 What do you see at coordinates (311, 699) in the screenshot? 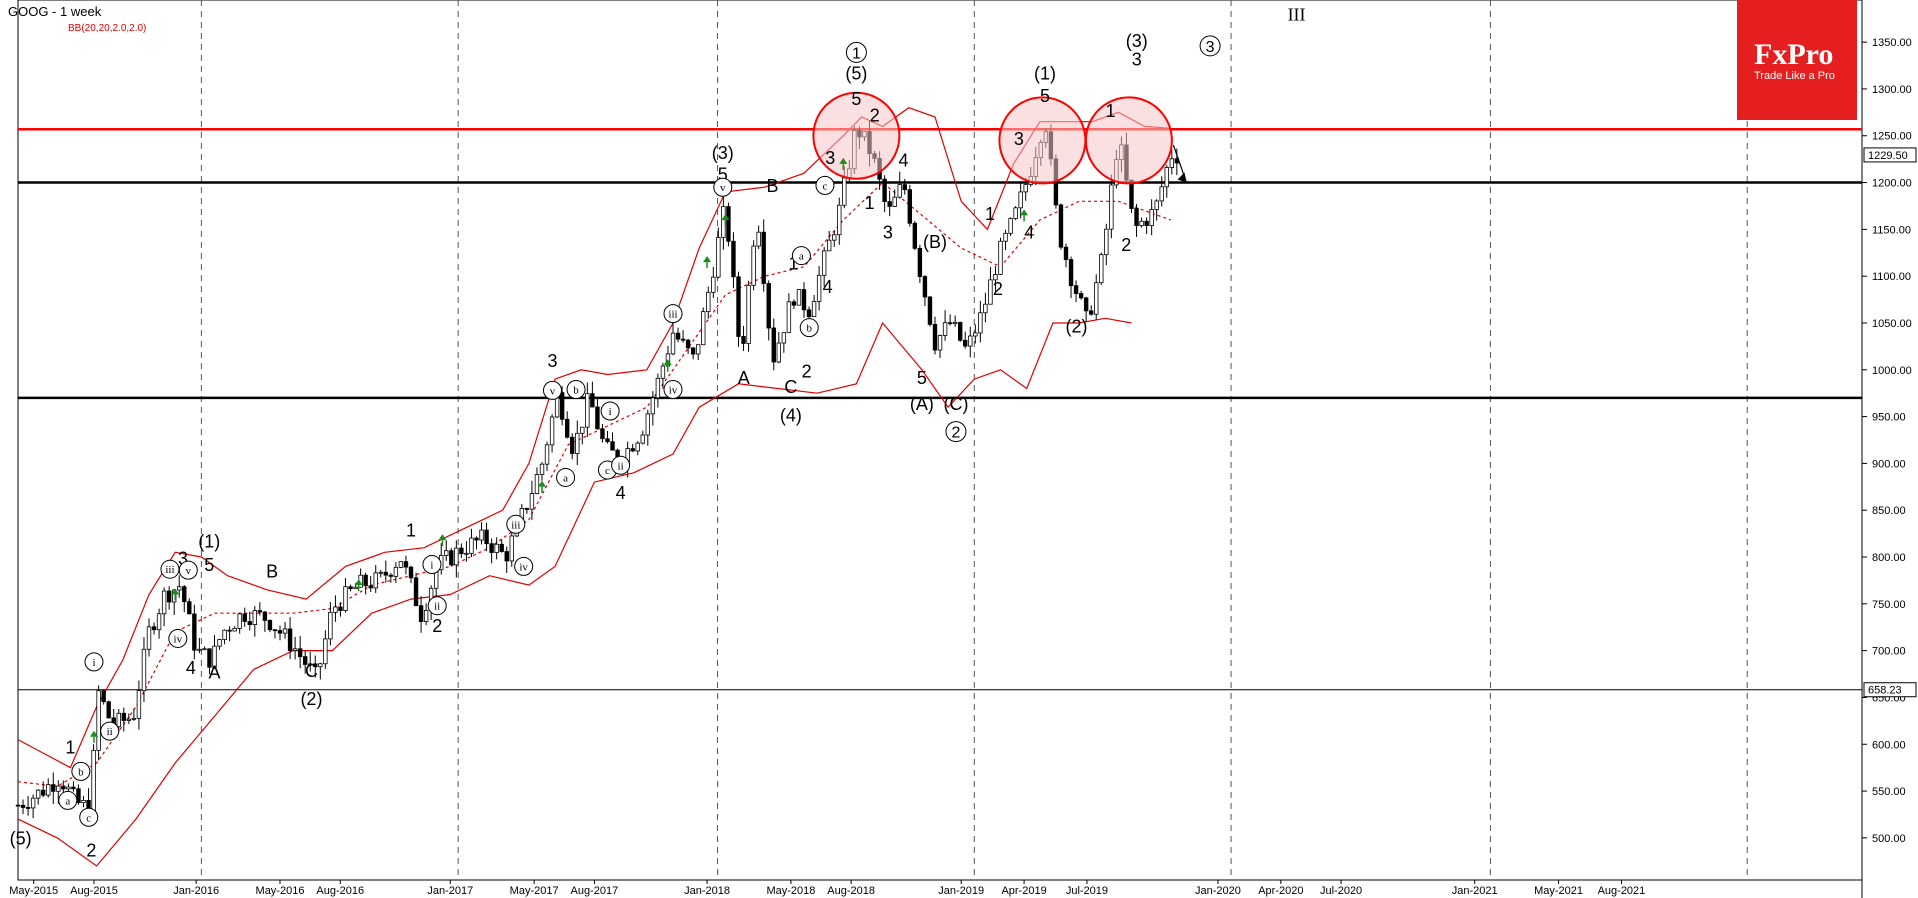
I see `wave-label: (2)` at bounding box center [311, 699].